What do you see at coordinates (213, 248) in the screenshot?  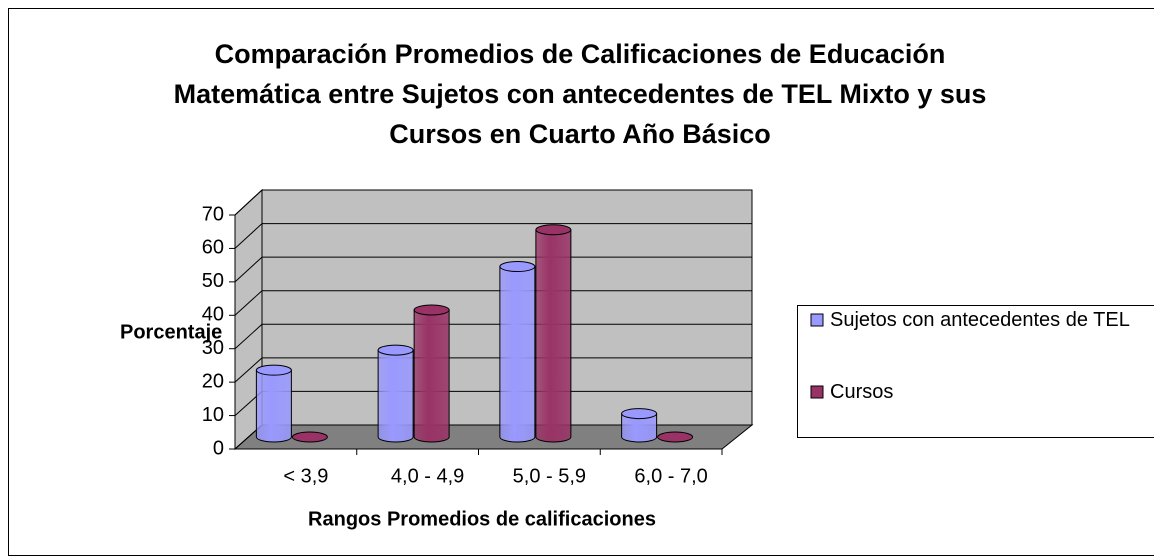 I see `y-tick-label: 60` at bounding box center [213, 248].